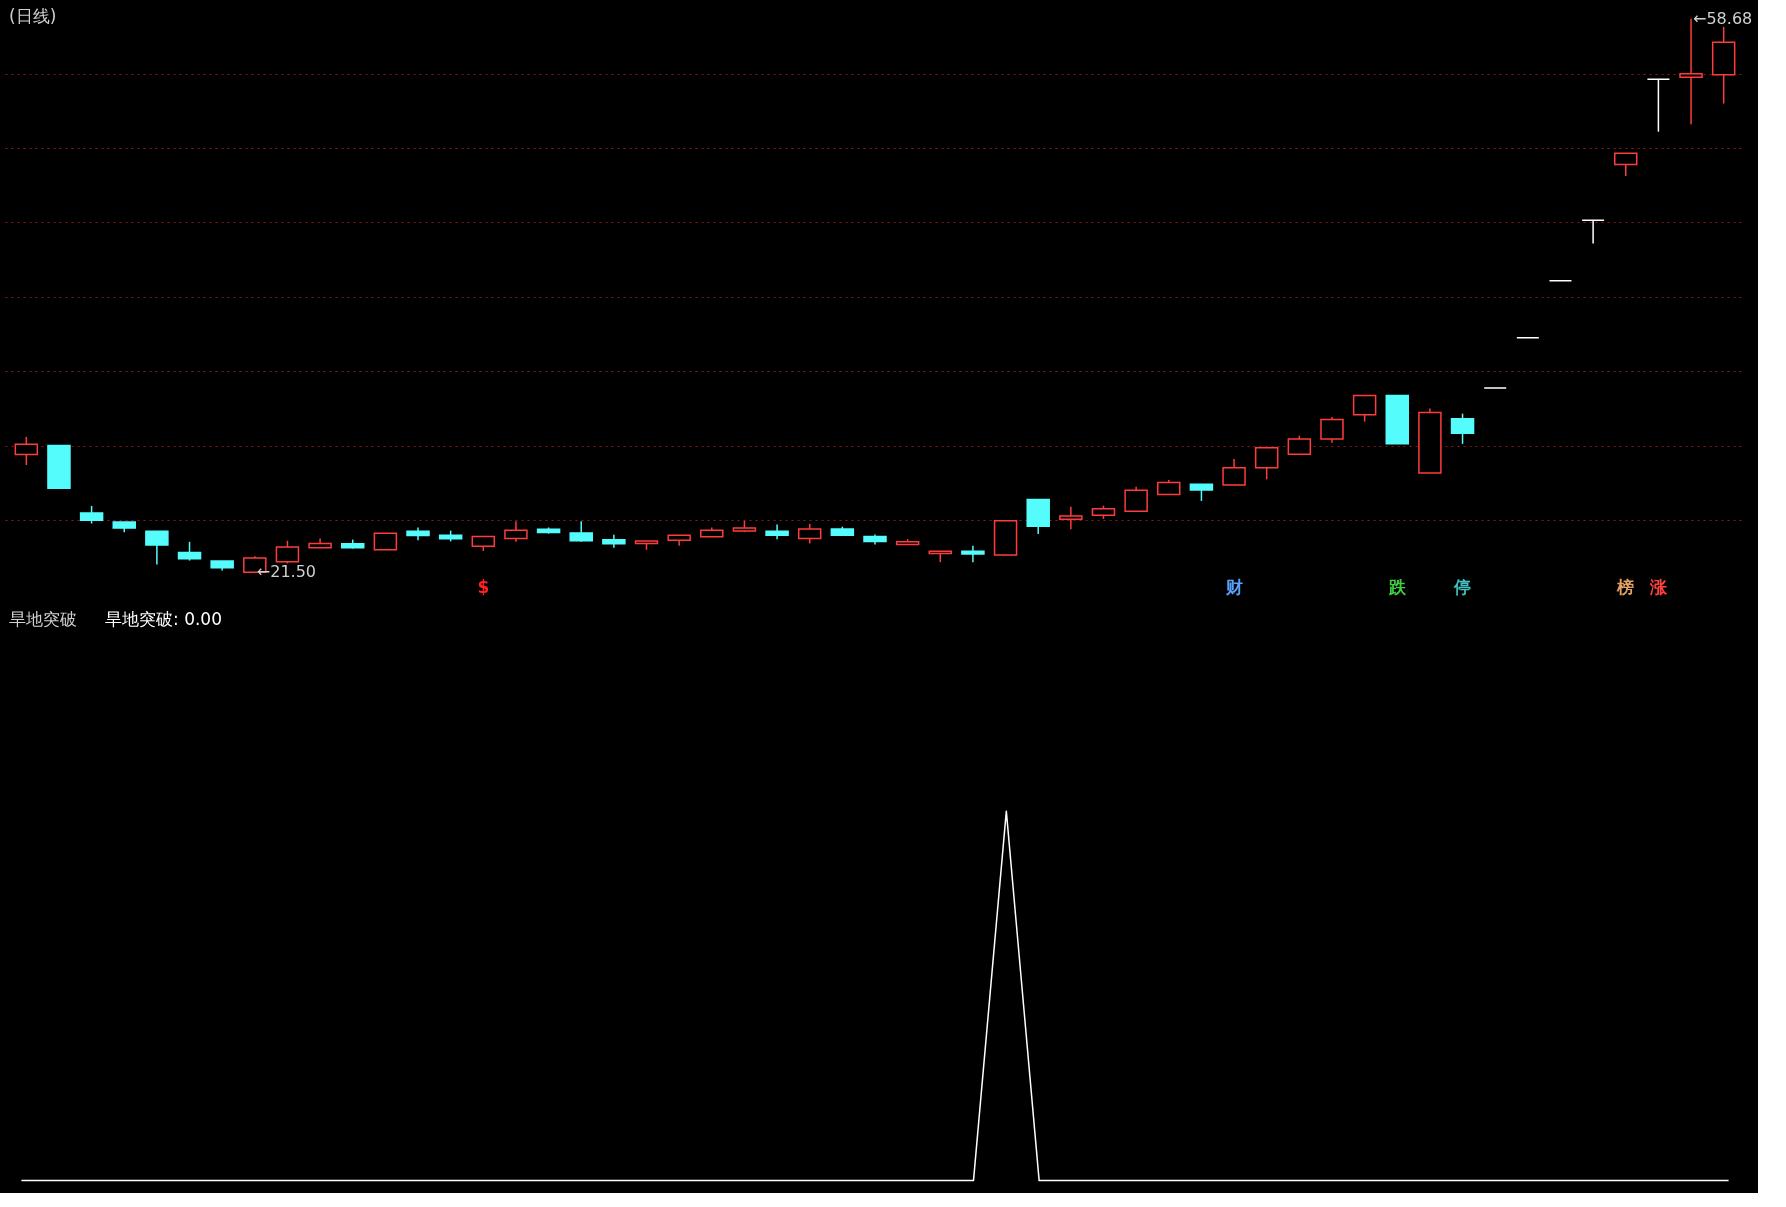  Describe the element at coordinates (1397, 587) in the screenshot. I see `text: 跌` at that location.